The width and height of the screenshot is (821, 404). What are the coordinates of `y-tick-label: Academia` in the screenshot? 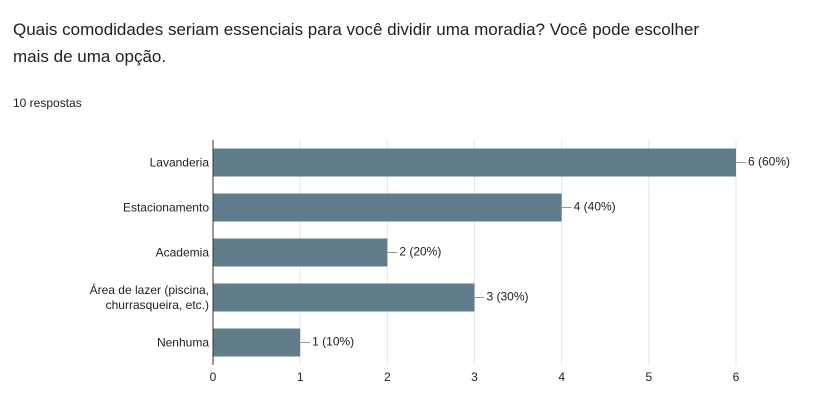 It's located at (182, 252).